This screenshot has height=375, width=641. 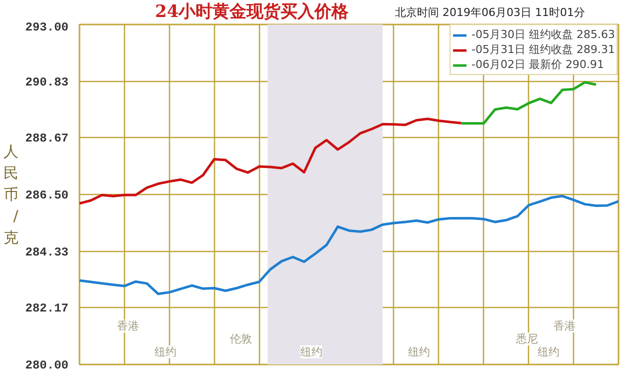 I want to click on annotation: 伦敦, so click(x=241, y=339).